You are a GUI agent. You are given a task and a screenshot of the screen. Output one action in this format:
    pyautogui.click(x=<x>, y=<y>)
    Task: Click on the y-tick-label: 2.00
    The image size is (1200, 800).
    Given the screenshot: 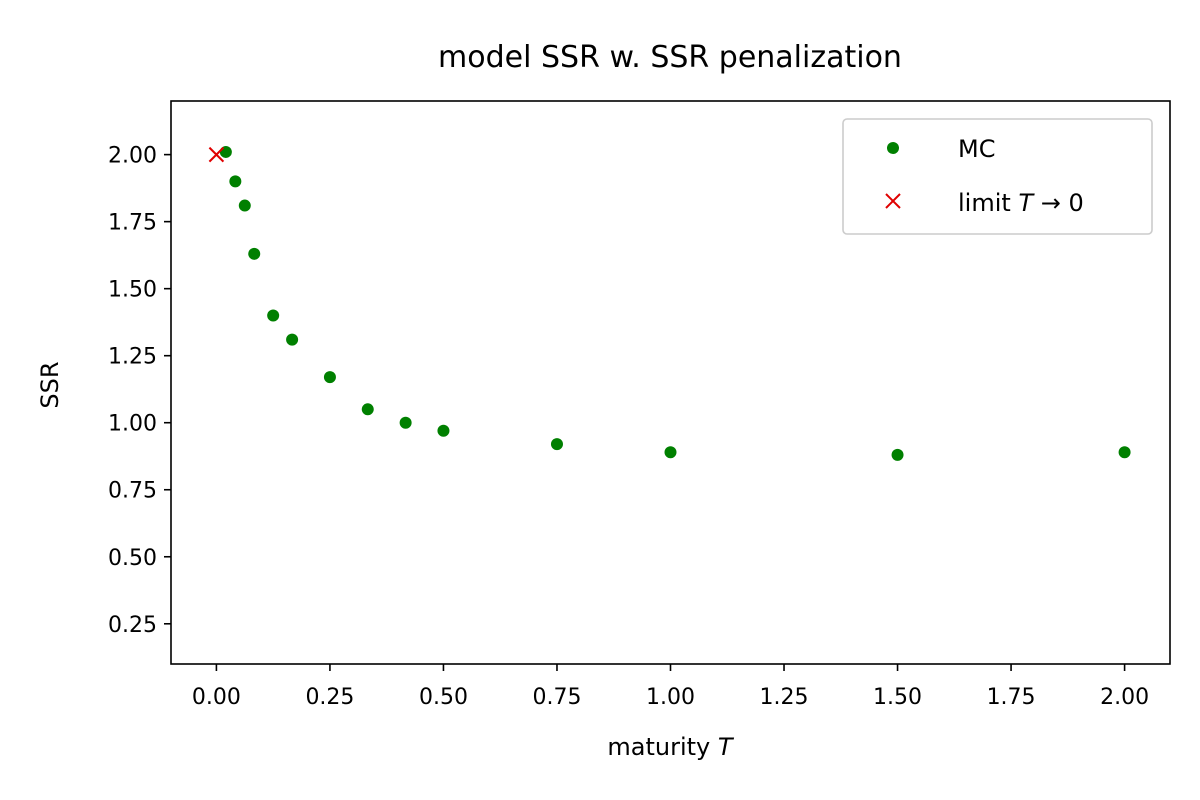 What is the action you would take?
    pyautogui.click(x=132, y=156)
    